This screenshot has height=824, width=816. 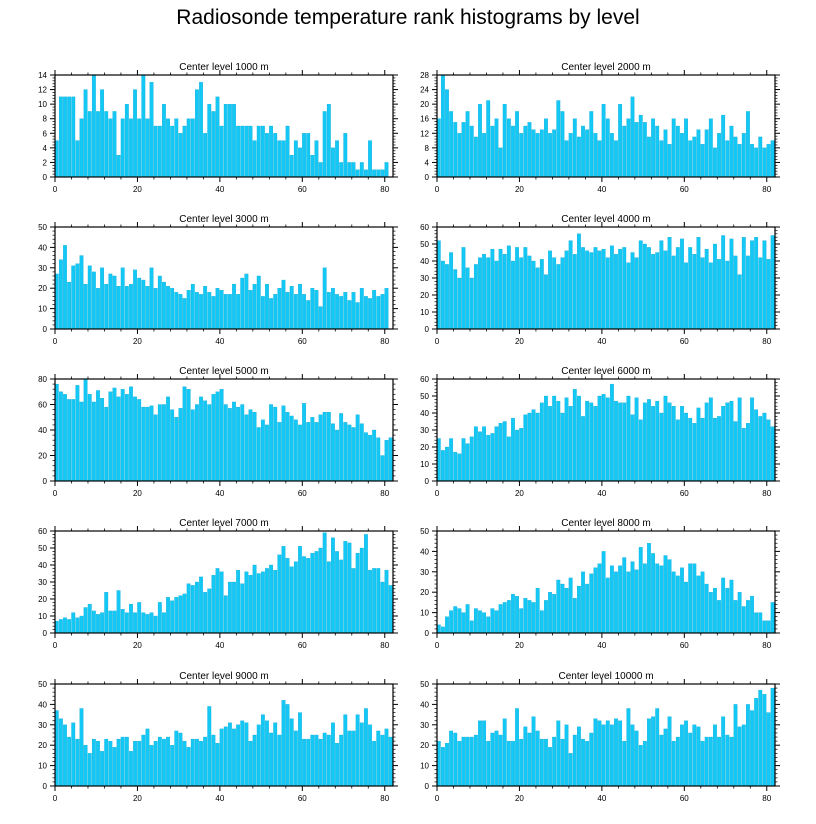 I want to click on y-tick-label: 0, so click(x=45, y=786).